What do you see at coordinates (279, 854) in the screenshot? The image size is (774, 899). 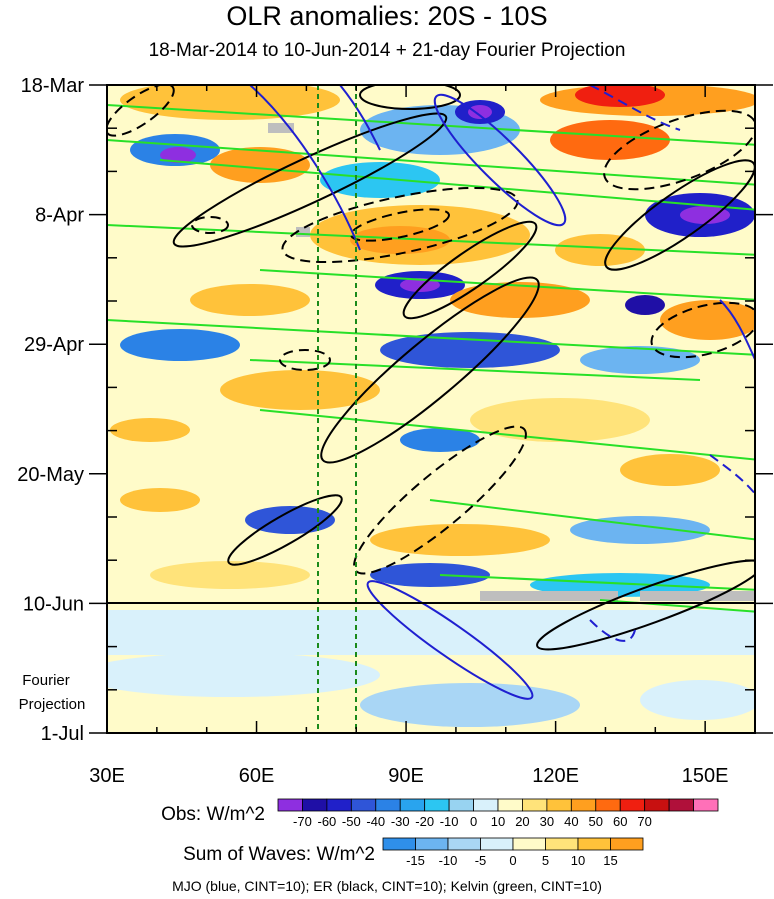 I see `waves-legend-label: Sum of Waves: W/m^2` at bounding box center [279, 854].